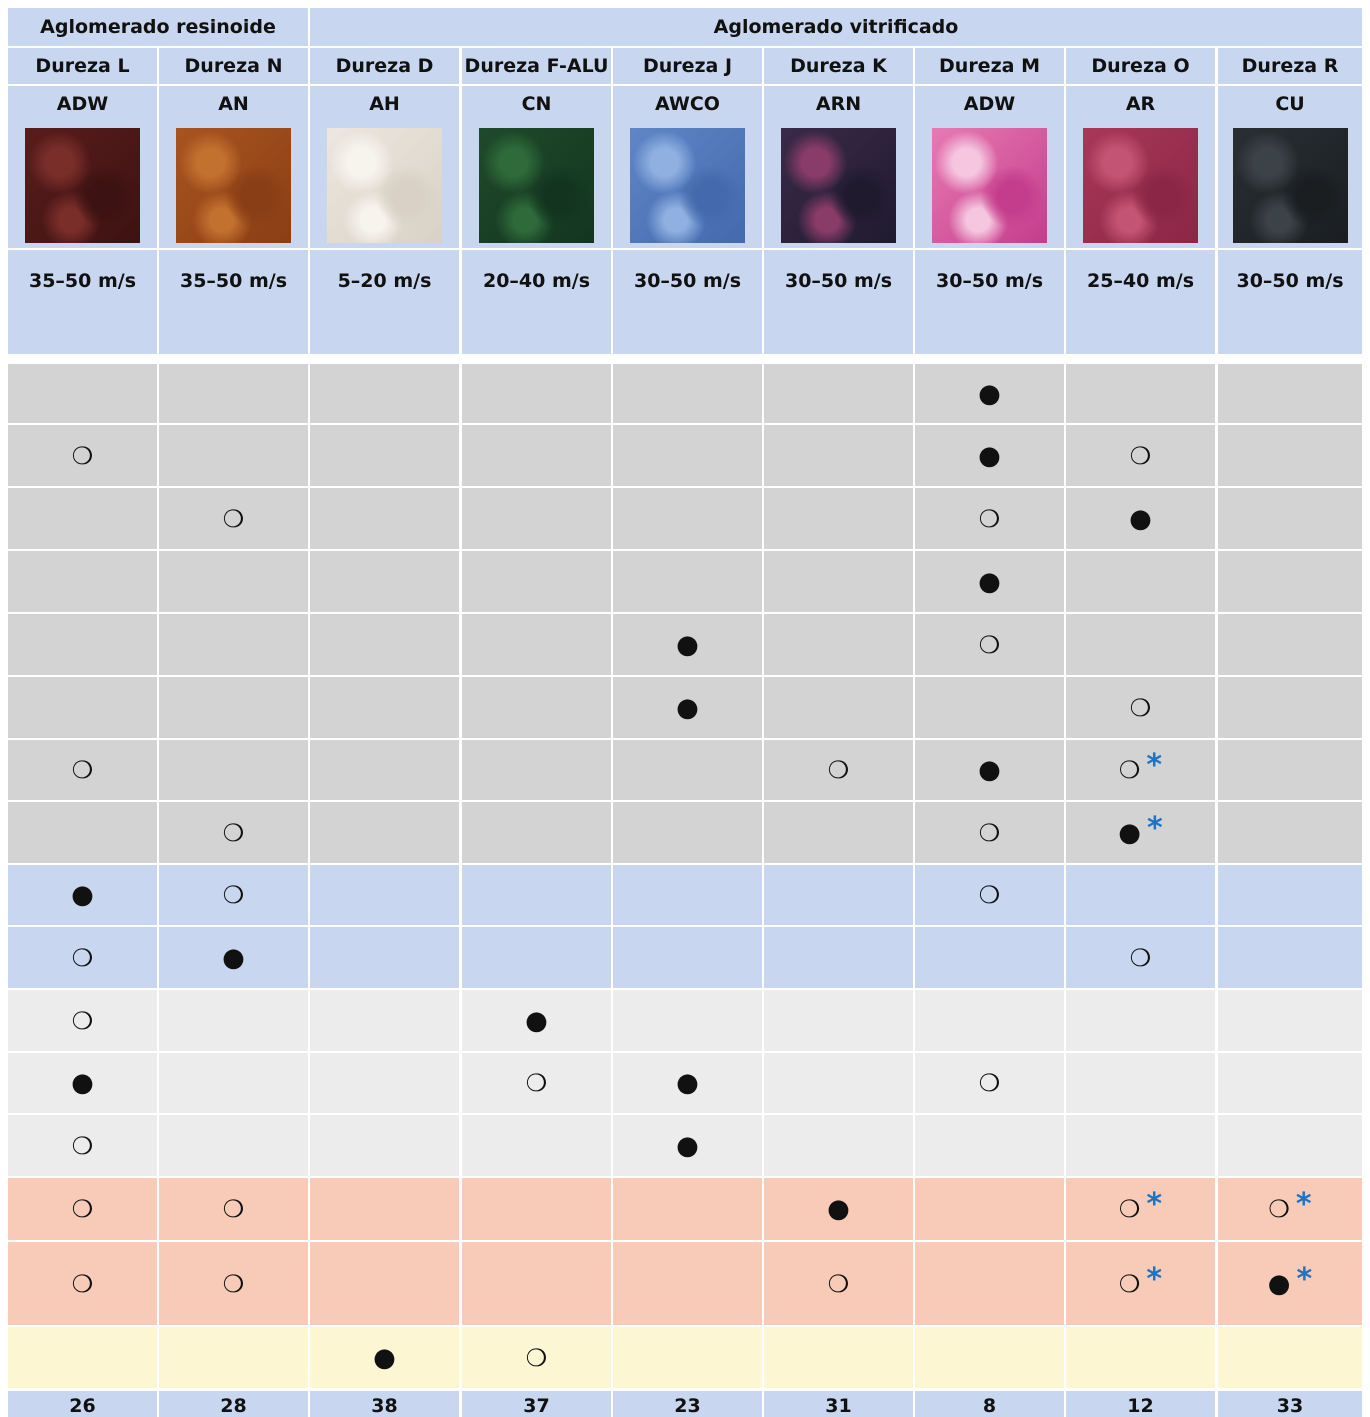 The image size is (1370, 1417). What do you see at coordinates (989, 1404) in the screenshot?
I see `page-reference: 8` at bounding box center [989, 1404].